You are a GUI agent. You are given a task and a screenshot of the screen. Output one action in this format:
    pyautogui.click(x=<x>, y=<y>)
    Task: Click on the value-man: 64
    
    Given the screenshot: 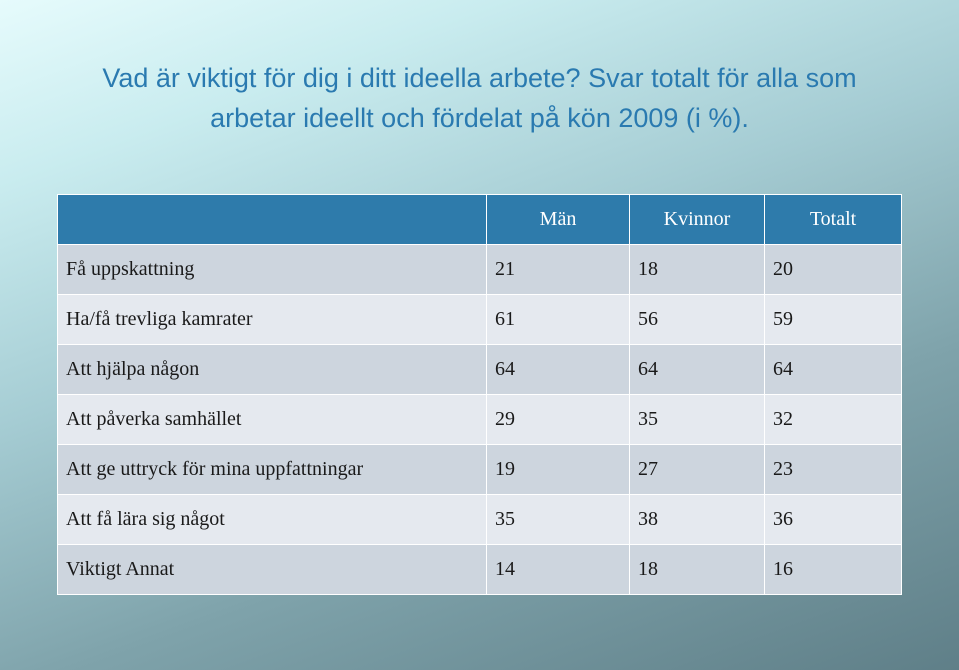 What is the action you would take?
    pyautogui.click(x=558, y=369)
    